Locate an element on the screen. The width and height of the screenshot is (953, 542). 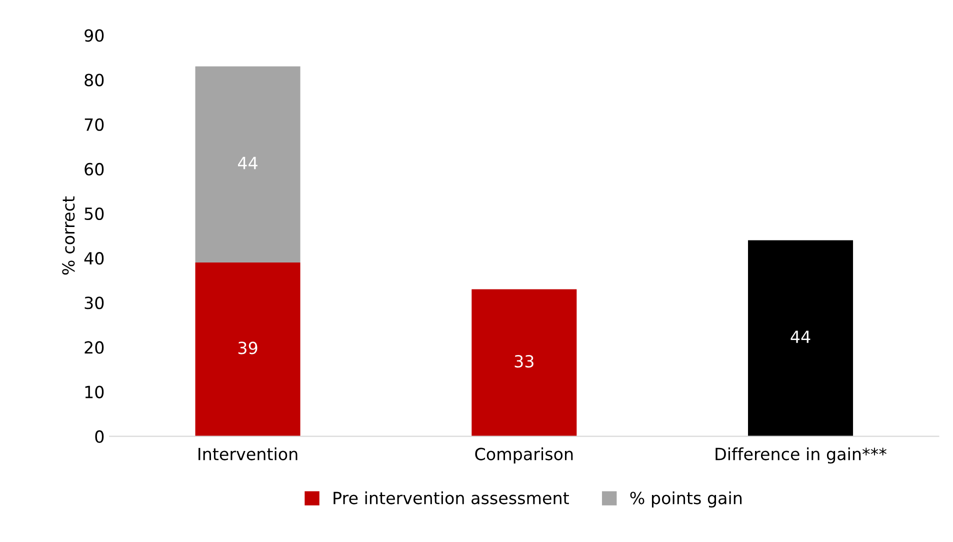
y-axis-title: % correct is located at coordinates (68, 235).